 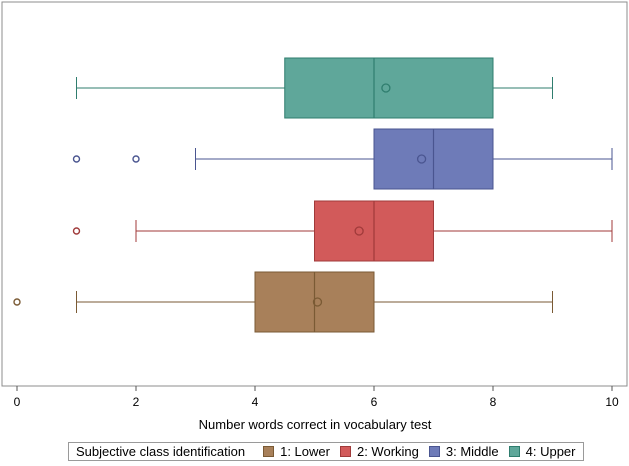 I want to click on iqr-box, so click(x=389, y=88).